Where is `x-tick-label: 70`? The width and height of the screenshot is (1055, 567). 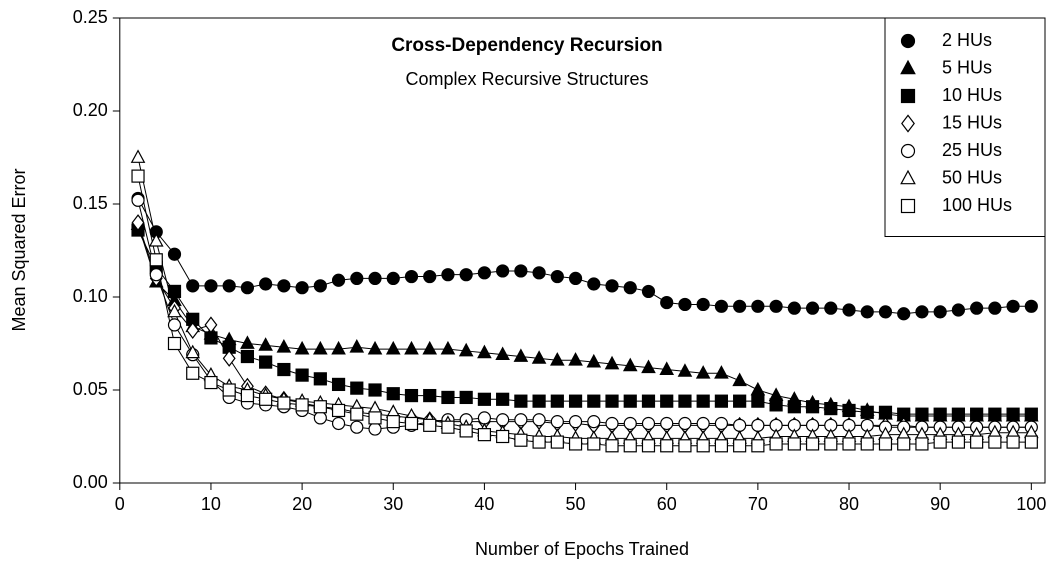 x-tick-label: 70 is located at coordinates (758, 504).